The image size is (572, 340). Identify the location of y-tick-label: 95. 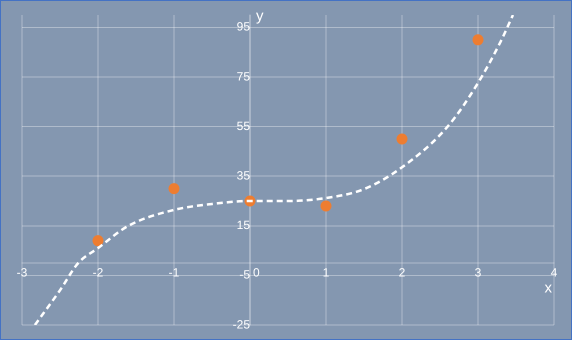
(243, 27).